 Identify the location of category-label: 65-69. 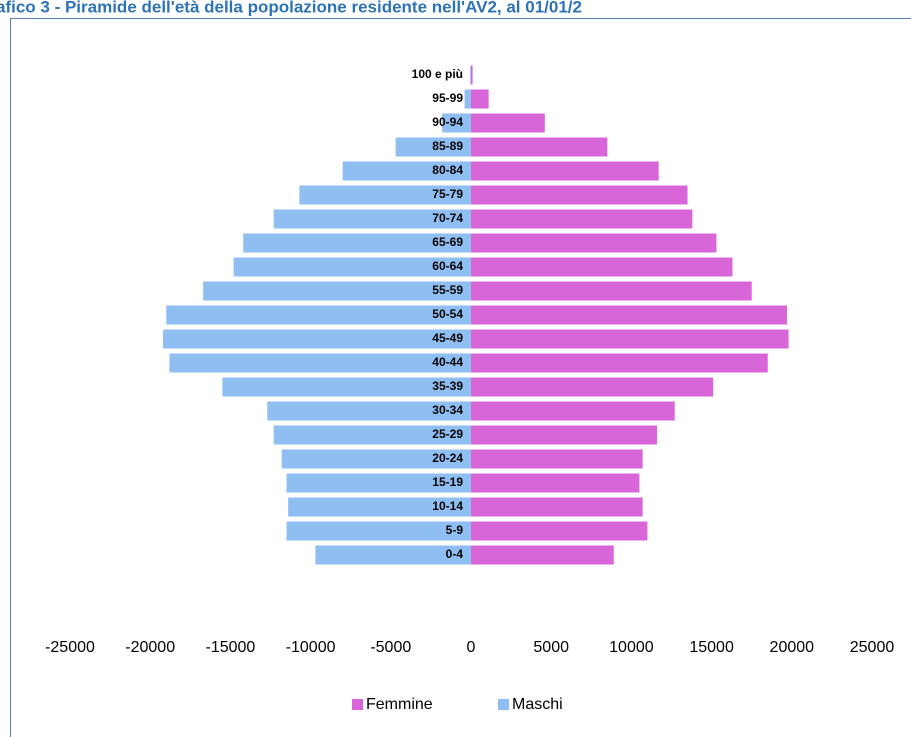
(447, 242).